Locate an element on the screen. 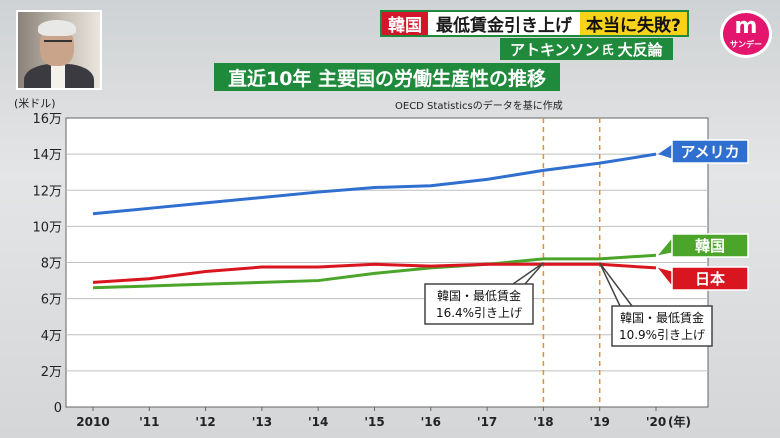 This screenshot has width=780, height=438. x-tick-label: '12 is located at coordinates (205, 422).